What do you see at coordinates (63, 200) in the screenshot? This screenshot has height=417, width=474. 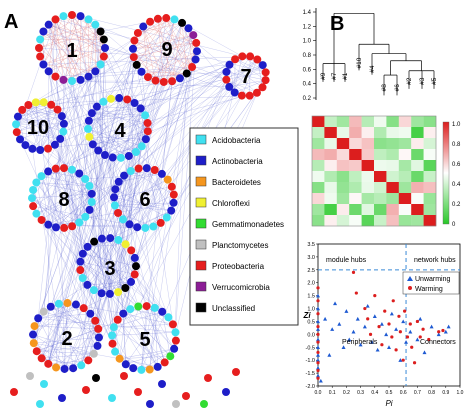 I see `module-label: 8` at bounding box center [63, 200].